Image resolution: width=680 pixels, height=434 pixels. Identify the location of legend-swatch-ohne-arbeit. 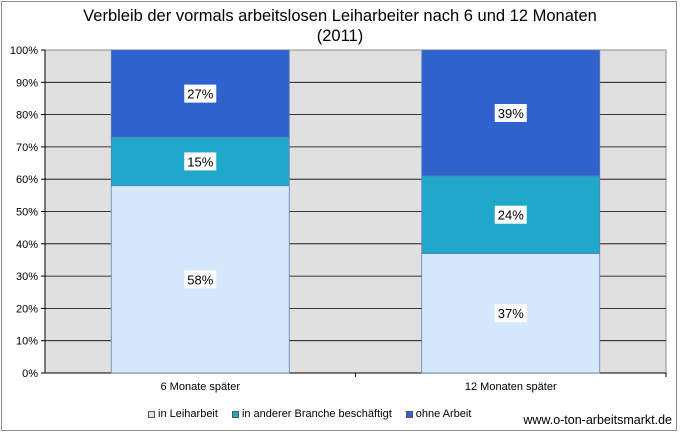
(409, 414).